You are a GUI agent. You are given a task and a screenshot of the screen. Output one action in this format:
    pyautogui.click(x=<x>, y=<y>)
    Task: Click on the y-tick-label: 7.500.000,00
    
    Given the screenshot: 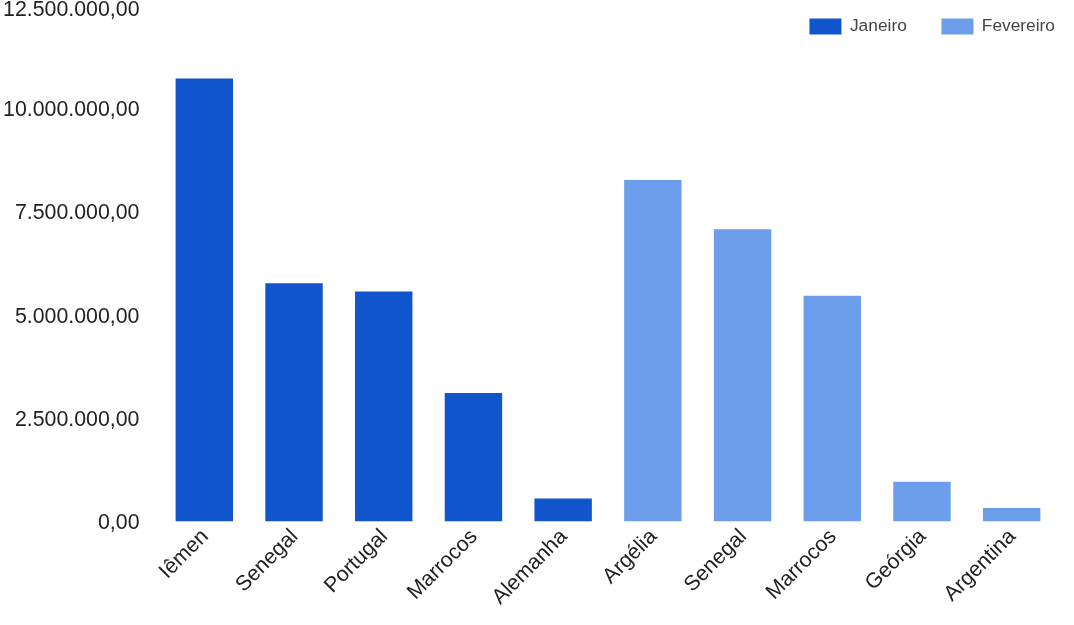 What is the action you would take?
    pyautogui.click(x=77, y=212)
    